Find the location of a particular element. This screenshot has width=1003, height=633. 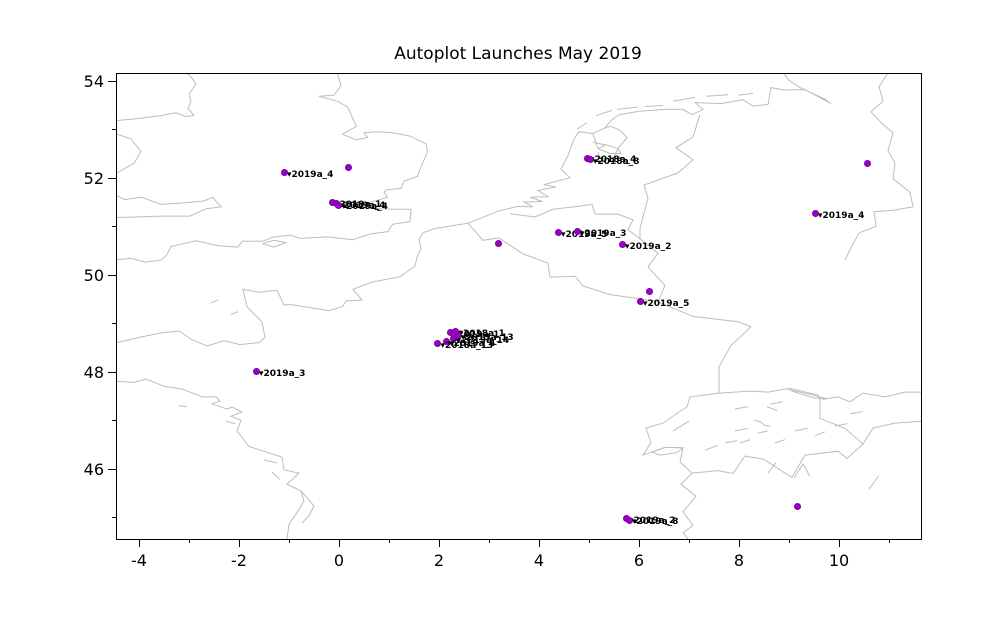

lake-geneva is located at coordinates (668, 451).